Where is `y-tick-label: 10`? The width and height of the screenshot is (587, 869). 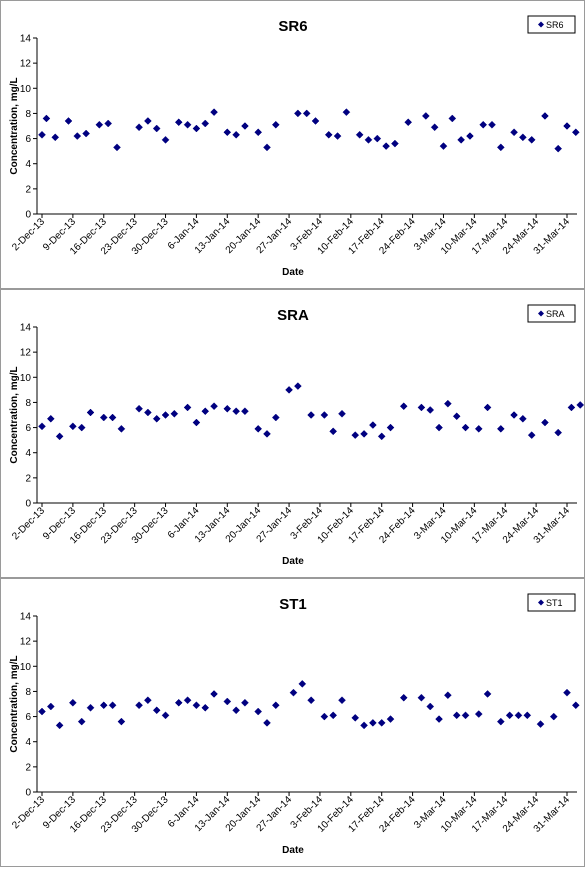
y-tick-label: 10 is located at coordinates (26, 378).